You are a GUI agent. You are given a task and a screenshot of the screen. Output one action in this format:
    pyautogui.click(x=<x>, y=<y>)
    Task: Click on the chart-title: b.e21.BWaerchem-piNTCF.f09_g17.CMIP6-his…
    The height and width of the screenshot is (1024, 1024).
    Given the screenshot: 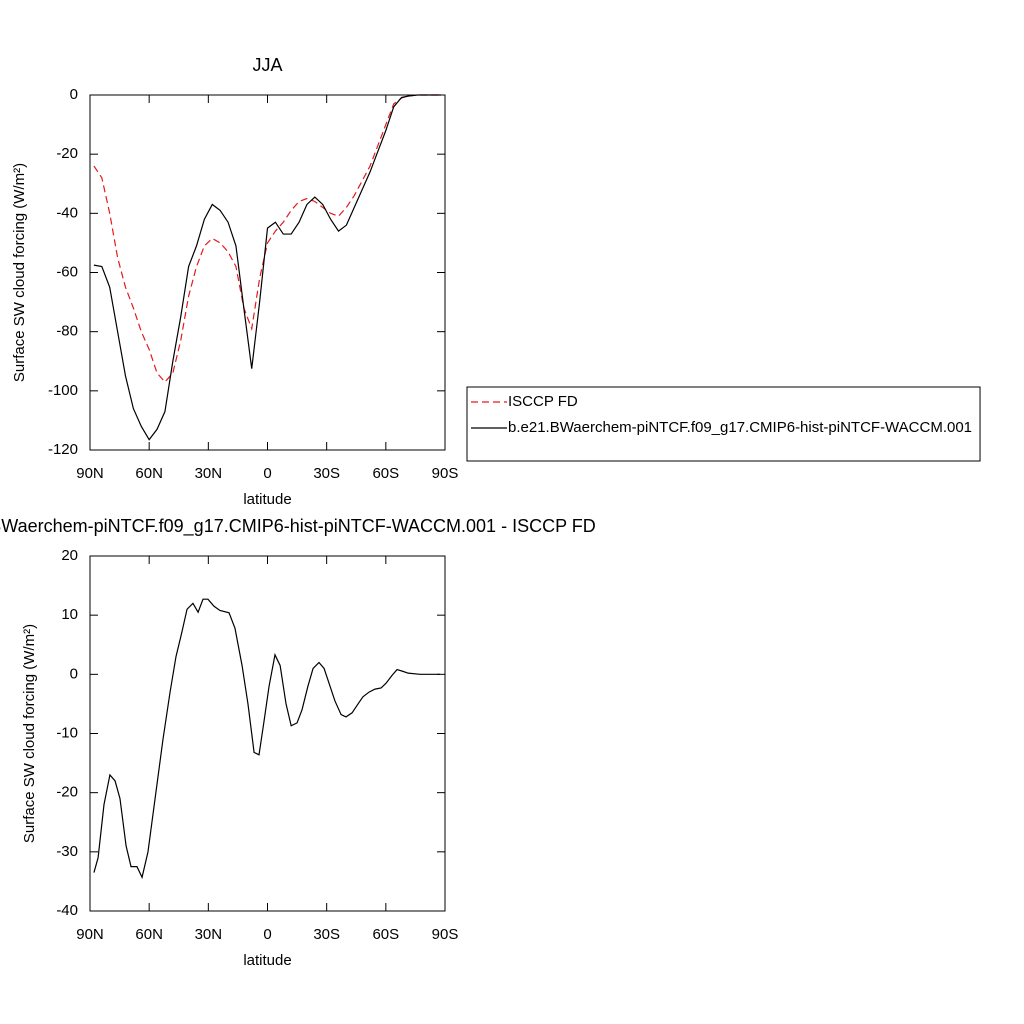 What is the action you would take?
    pyautogui.click(x=298, y=526)
    